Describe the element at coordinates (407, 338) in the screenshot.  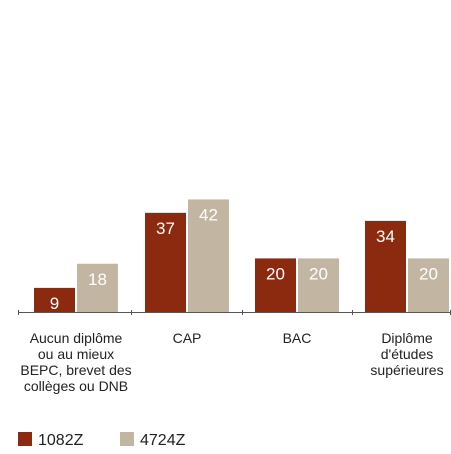
I see `category-label-line: Diplôme` at that location.